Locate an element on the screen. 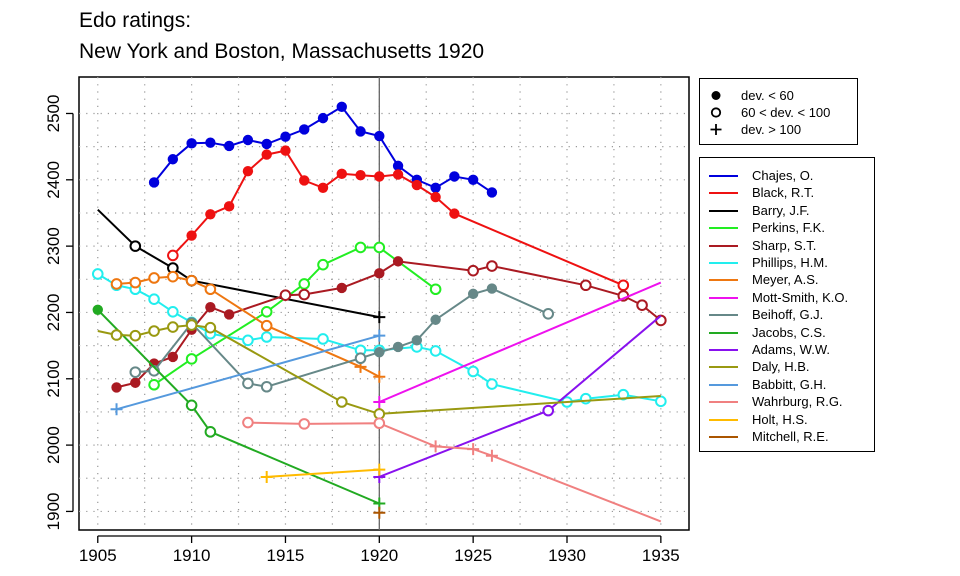  x-tick-label: 1920 is located at coordinates (379, 555).